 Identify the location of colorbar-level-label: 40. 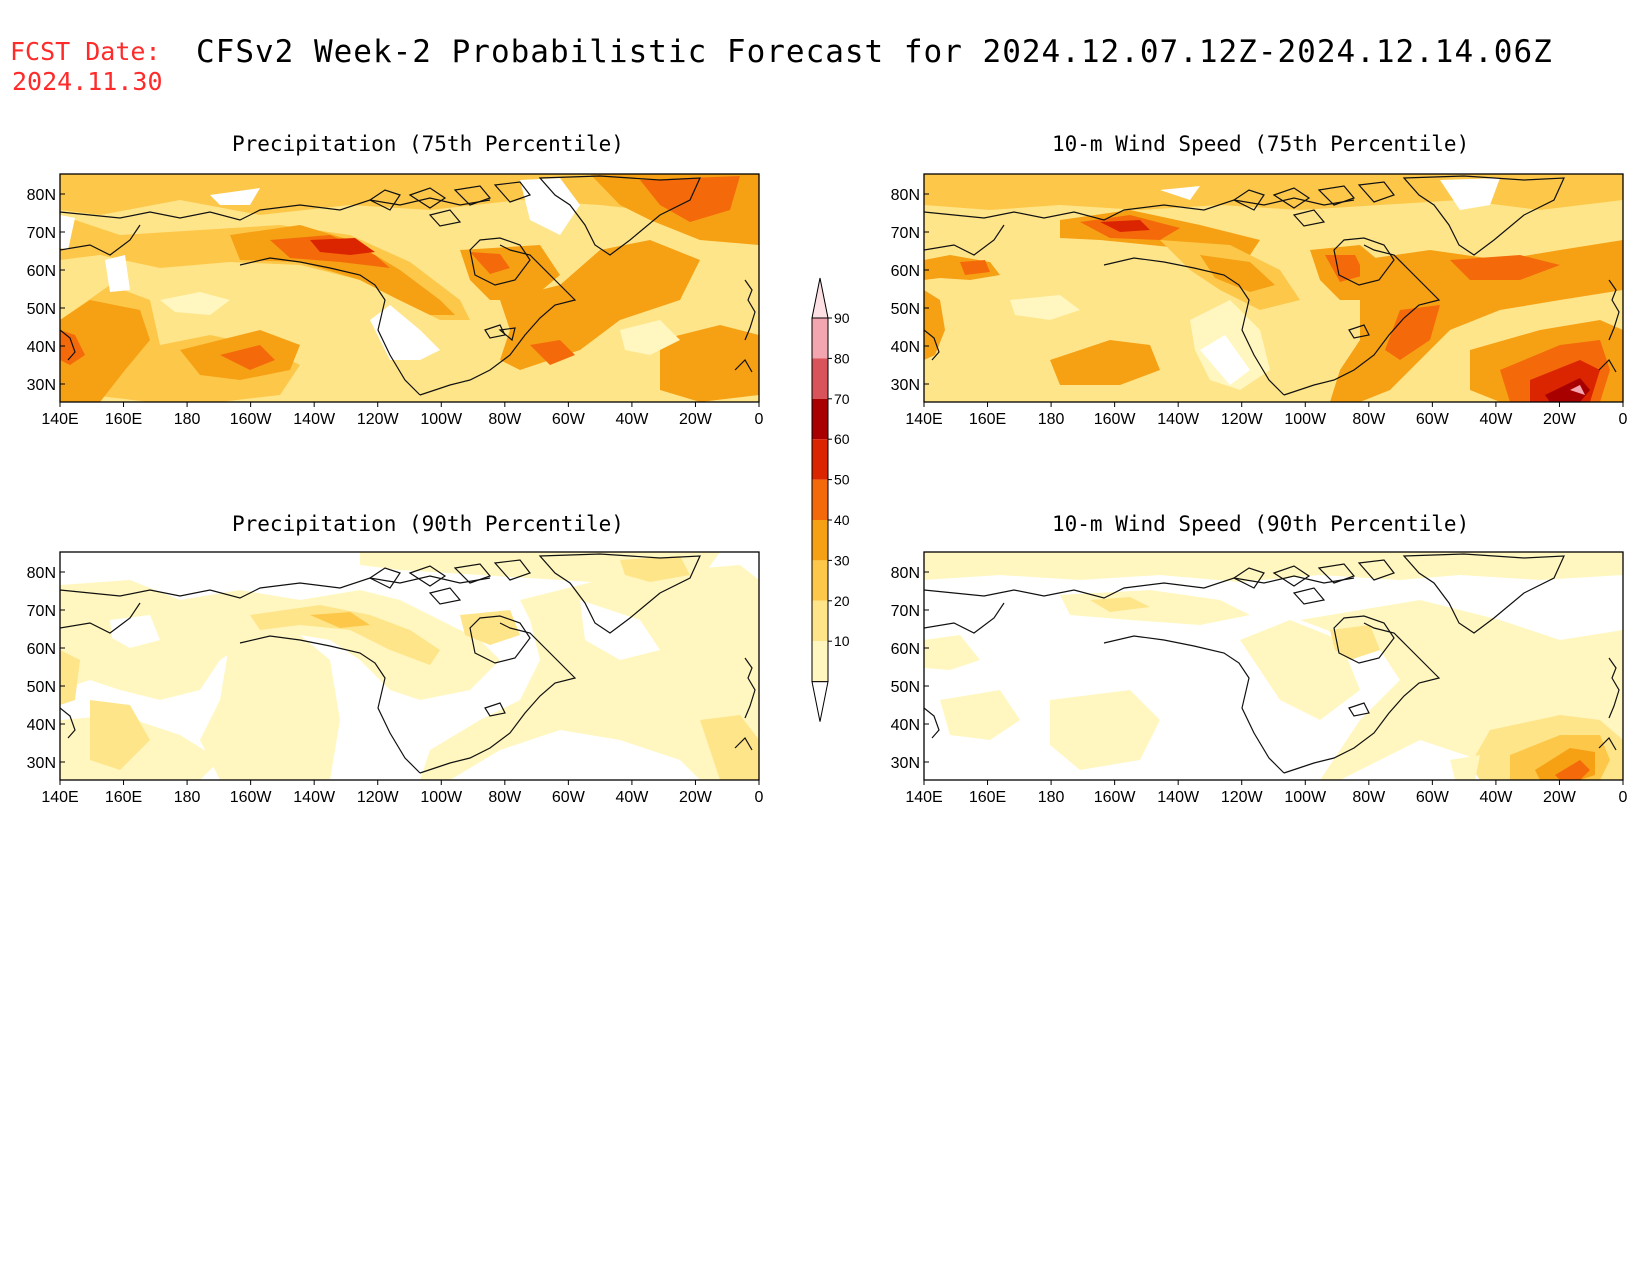
(842, 520).